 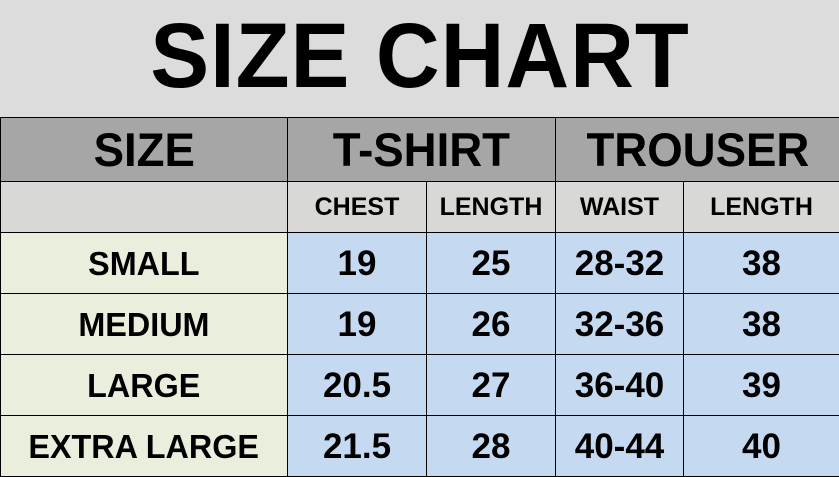 I want to click on group-header-row: SIZE T-SHIRT TROUSER, so click(x=420, y=150).